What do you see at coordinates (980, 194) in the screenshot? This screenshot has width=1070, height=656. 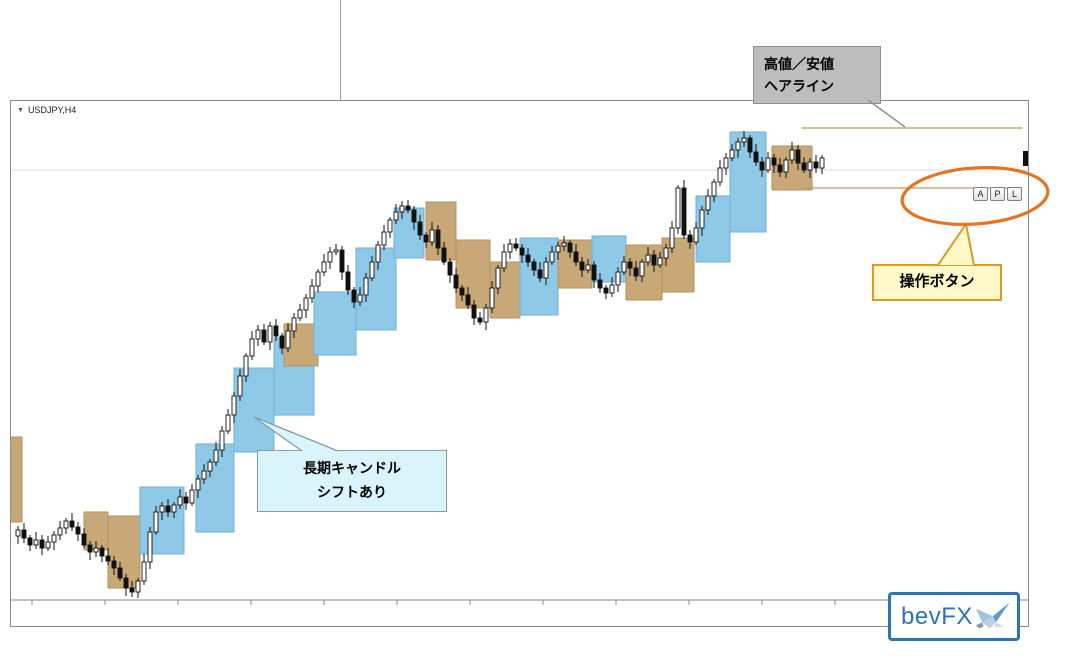 I see `button-a: A` at bounding box center [980, 194].